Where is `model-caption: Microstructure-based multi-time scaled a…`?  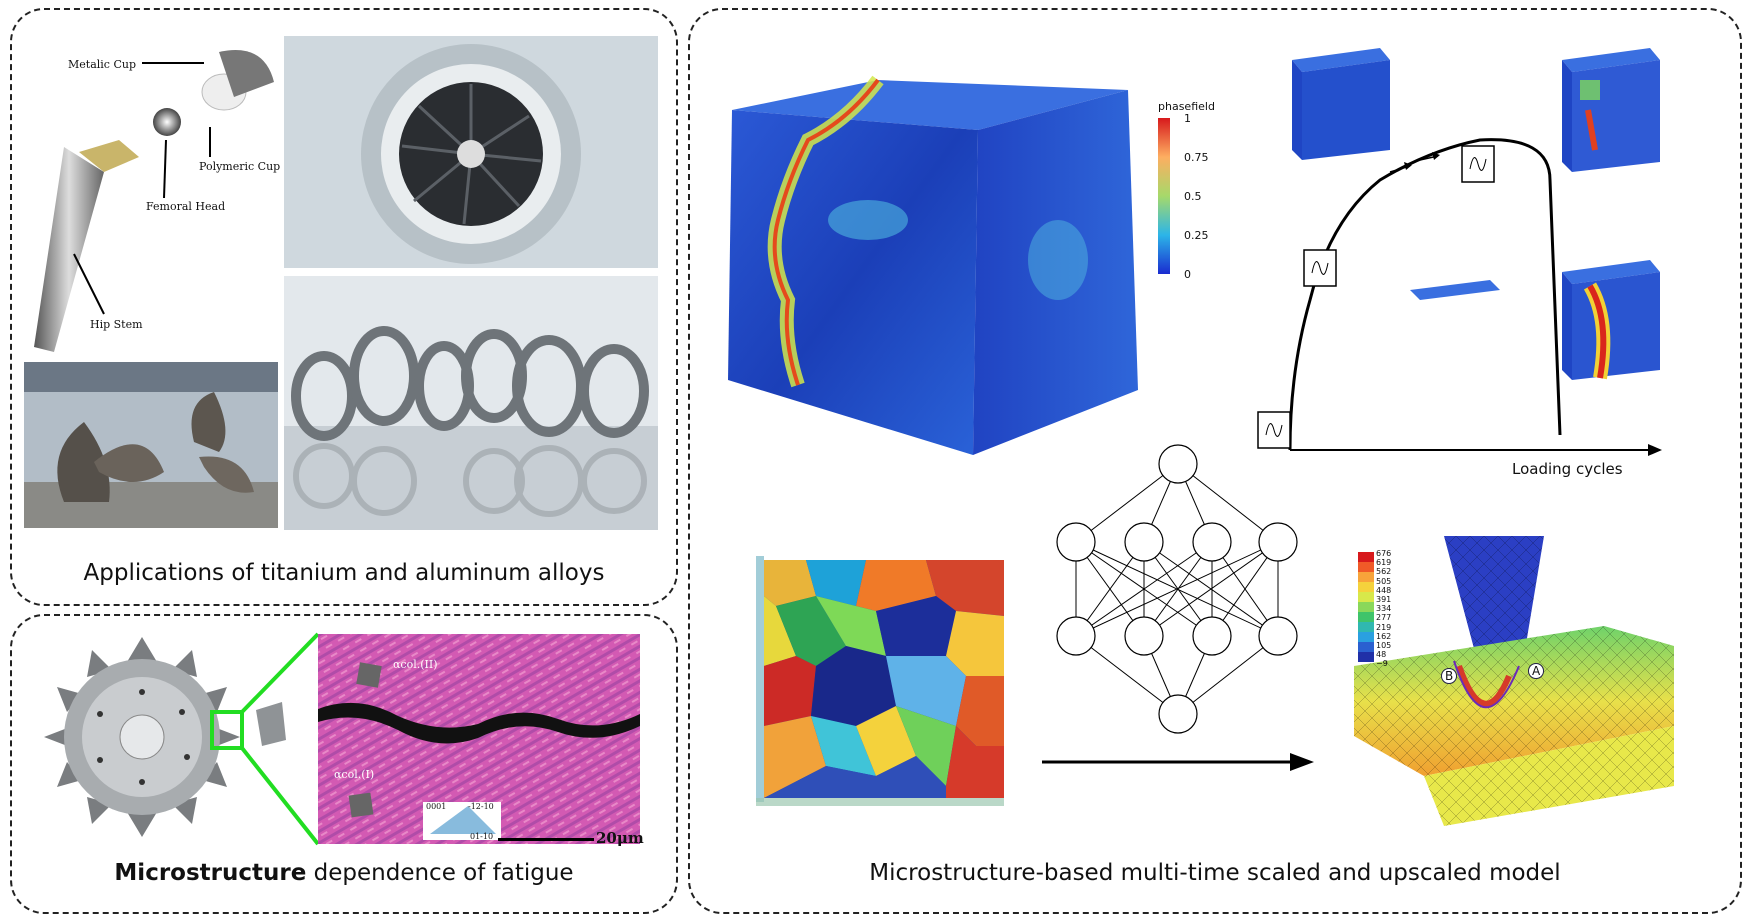 model-caption: Microstructure-based multi-time scaled a… is located at coordinates (1215, 873).